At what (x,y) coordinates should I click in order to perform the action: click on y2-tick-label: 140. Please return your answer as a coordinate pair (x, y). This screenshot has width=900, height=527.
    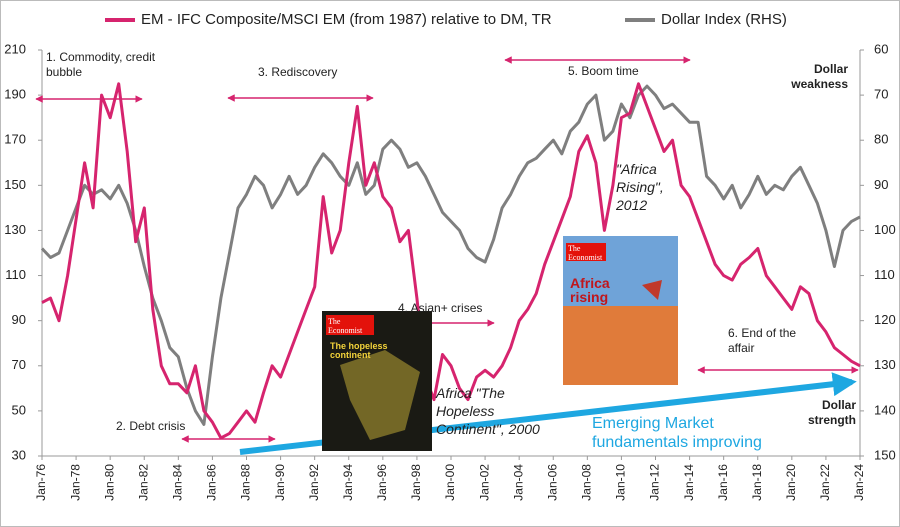
    Looking at the image, I should click on (885, 409).